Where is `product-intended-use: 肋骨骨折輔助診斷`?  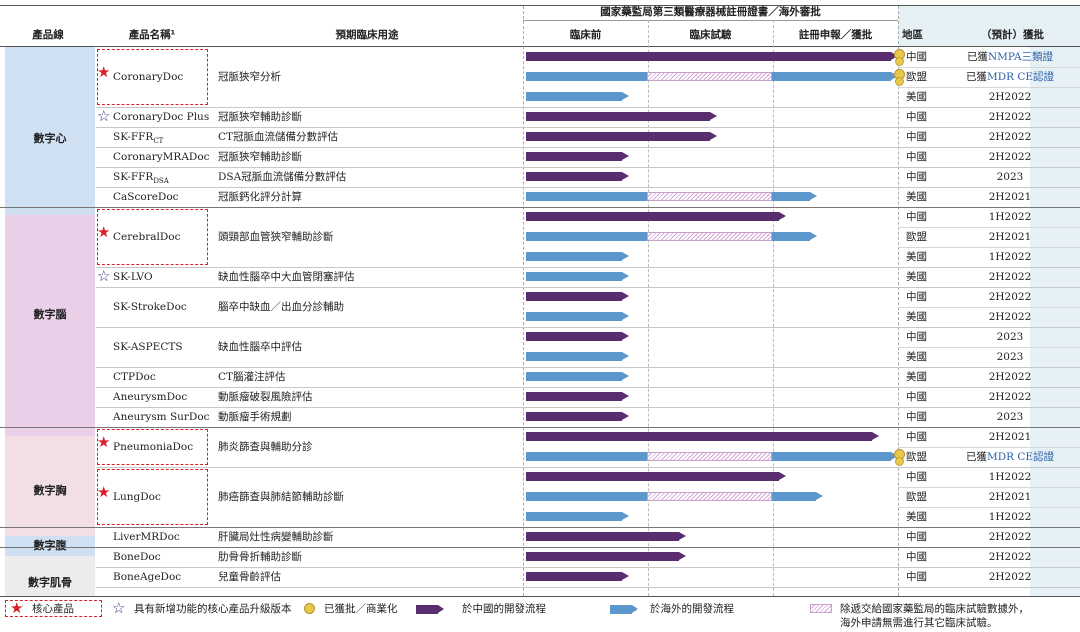 product-intended-use: 肋骨骨折輔助診斷 is located at coordinates (260, 557).